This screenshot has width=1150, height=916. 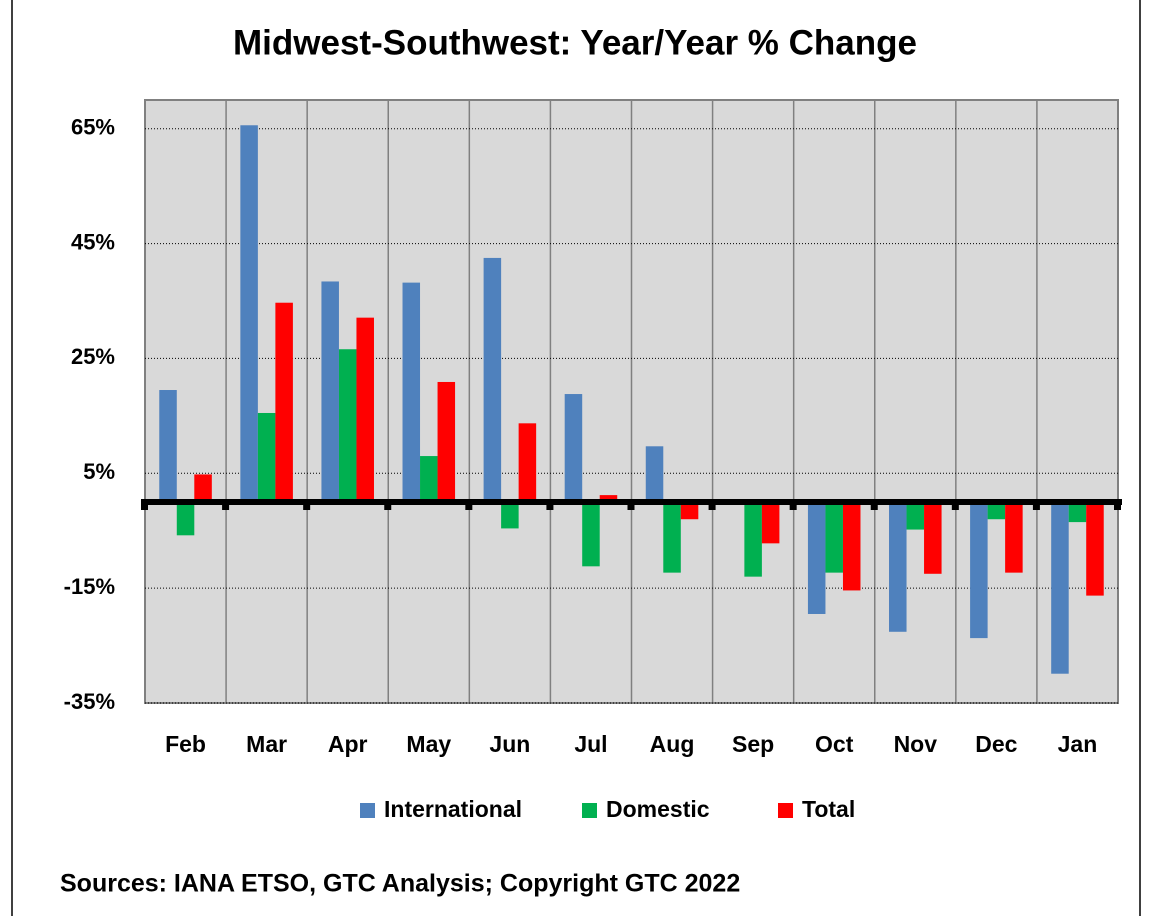 I want to click on x-tick-label: Feb, so click(x=185, y=744).